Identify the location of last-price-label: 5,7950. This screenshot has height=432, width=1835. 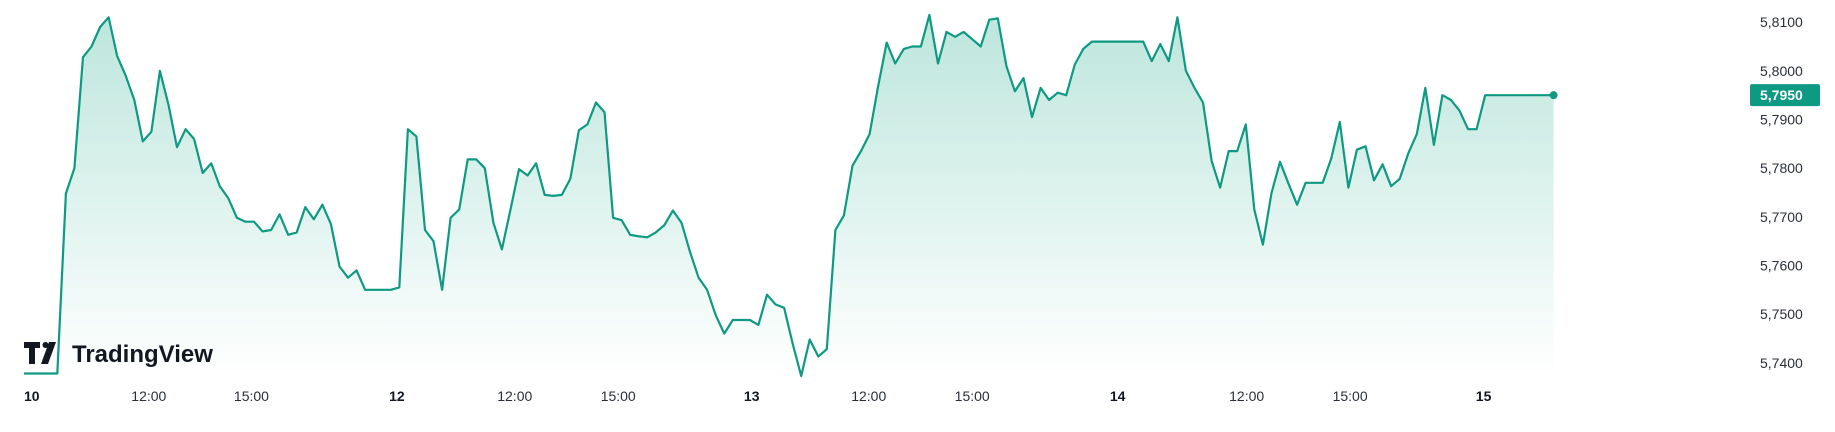
(1785, 95).